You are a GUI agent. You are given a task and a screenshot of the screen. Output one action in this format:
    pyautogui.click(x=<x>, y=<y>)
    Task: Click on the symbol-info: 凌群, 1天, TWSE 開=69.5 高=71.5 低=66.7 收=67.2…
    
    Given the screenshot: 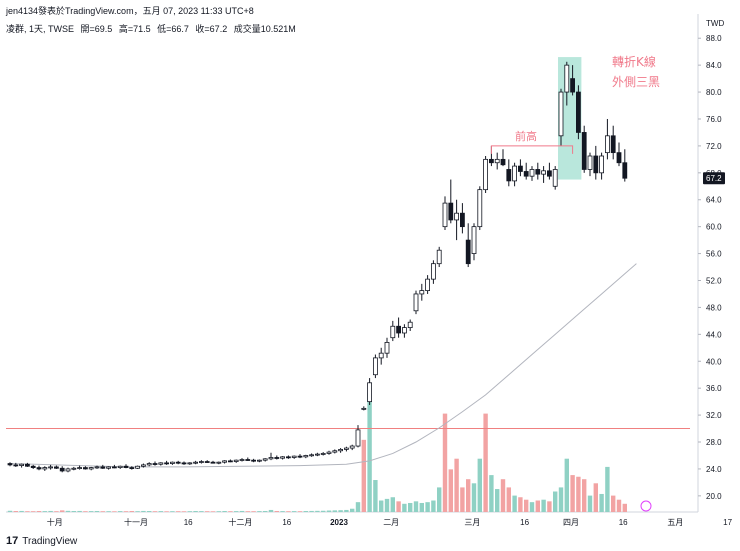 What is the action you would take?
    pyautogui.click(x=153, y=28)
    